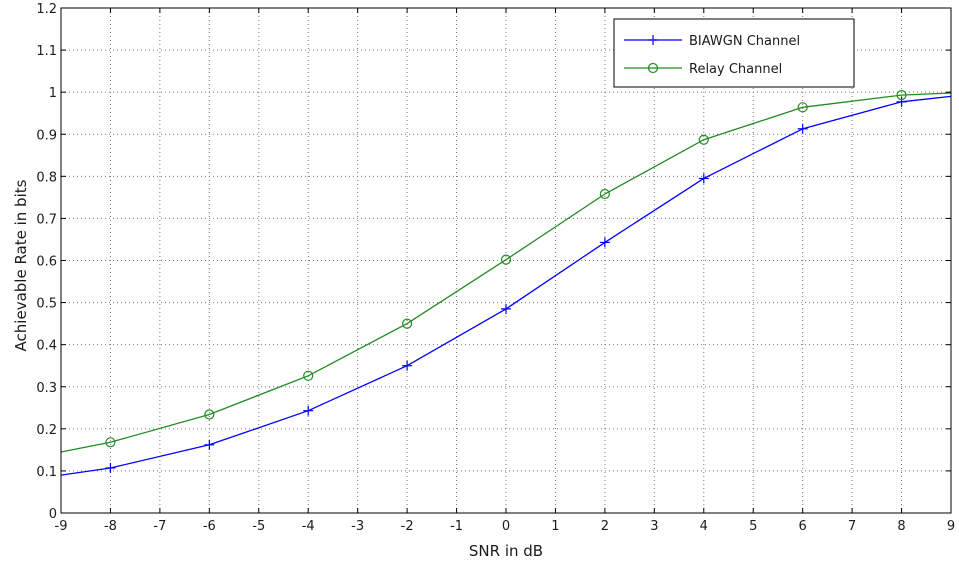 The width and height of the screenshot is (959, 562). I want to click on y-tick-label: 0.9, so click(46, 135).